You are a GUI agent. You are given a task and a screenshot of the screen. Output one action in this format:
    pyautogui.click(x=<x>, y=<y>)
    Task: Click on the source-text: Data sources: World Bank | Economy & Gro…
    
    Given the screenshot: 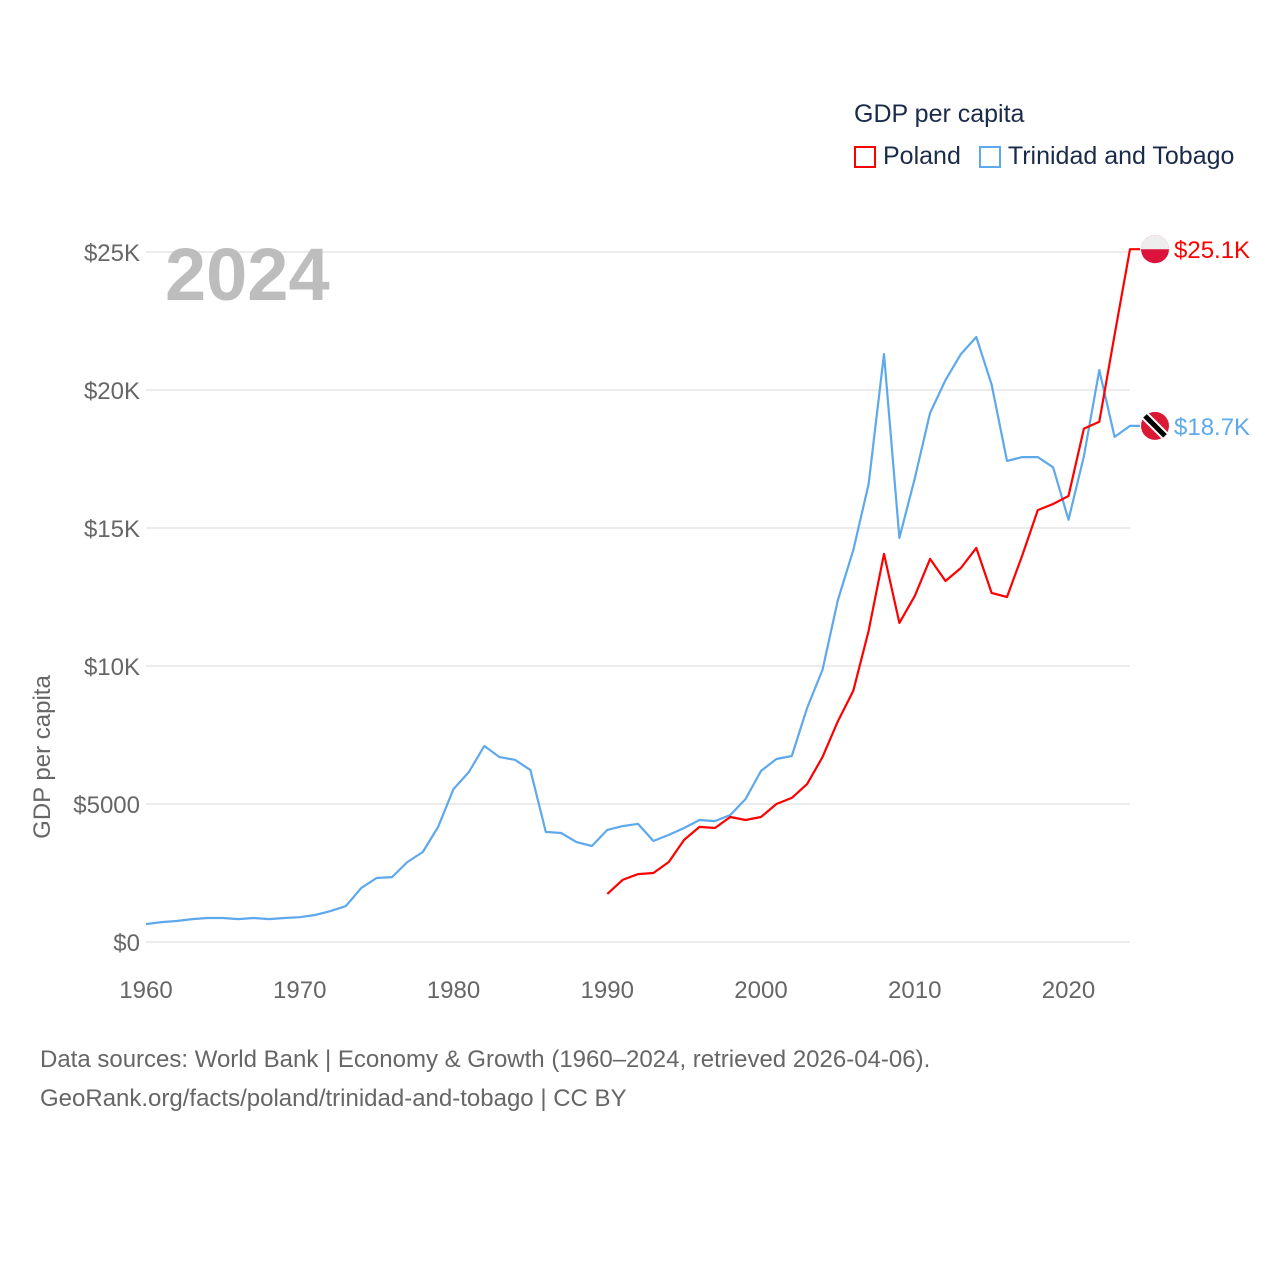 What is the action you would take?
    pyautogui.click(x=485, y=1059)
    